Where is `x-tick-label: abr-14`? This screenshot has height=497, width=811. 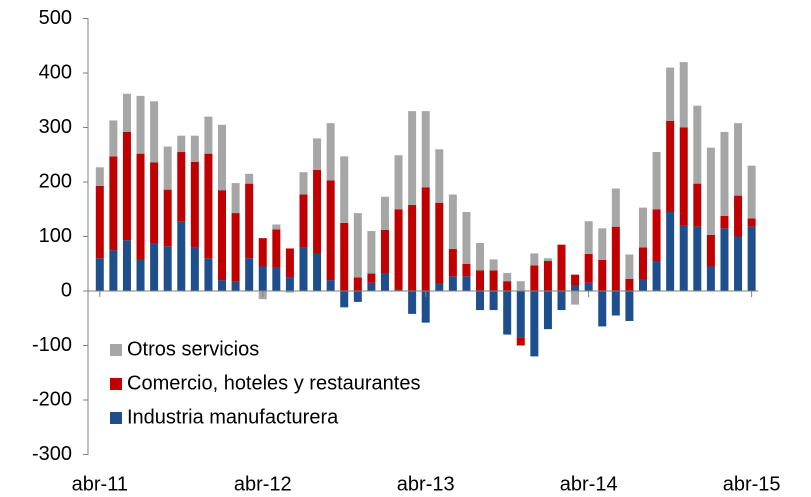
x-tick-label: abr-14 is located at coordinates (589, 484).